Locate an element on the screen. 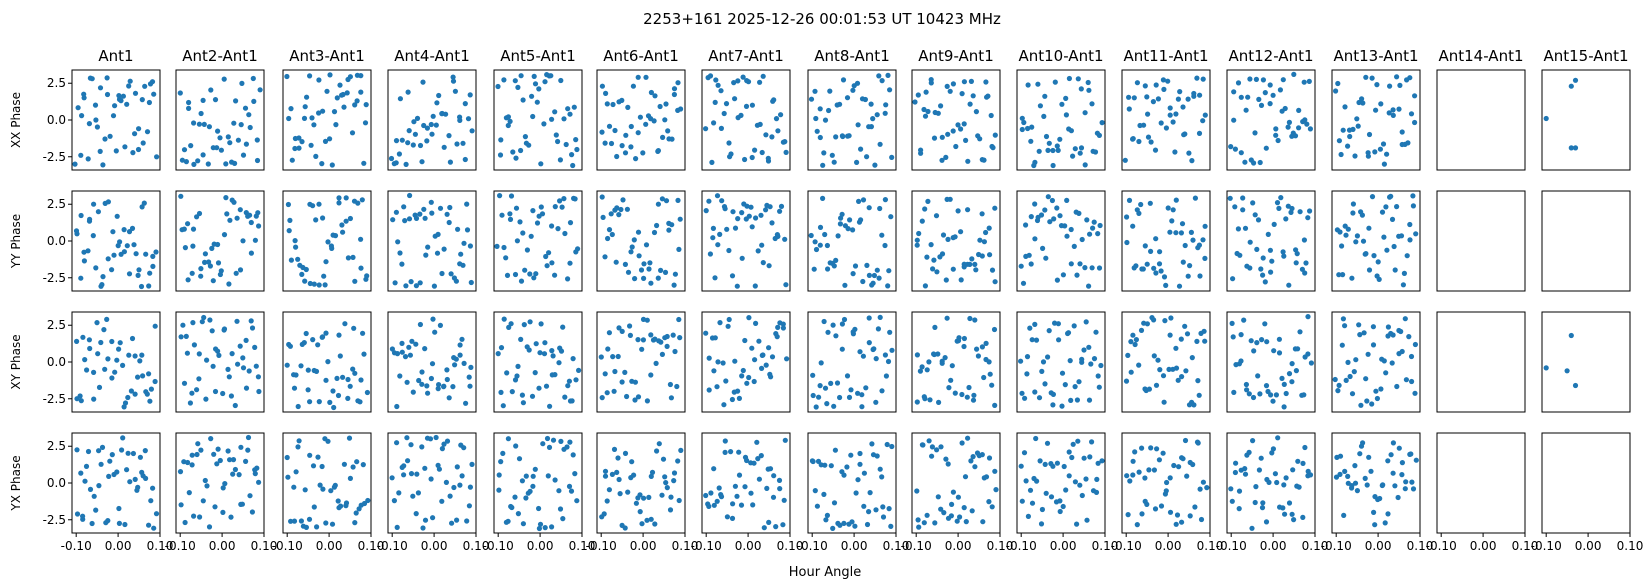 This screenshot has height=586, width=1645. column-title: Ant8-Ant1 is located at coordinates (851, 56).